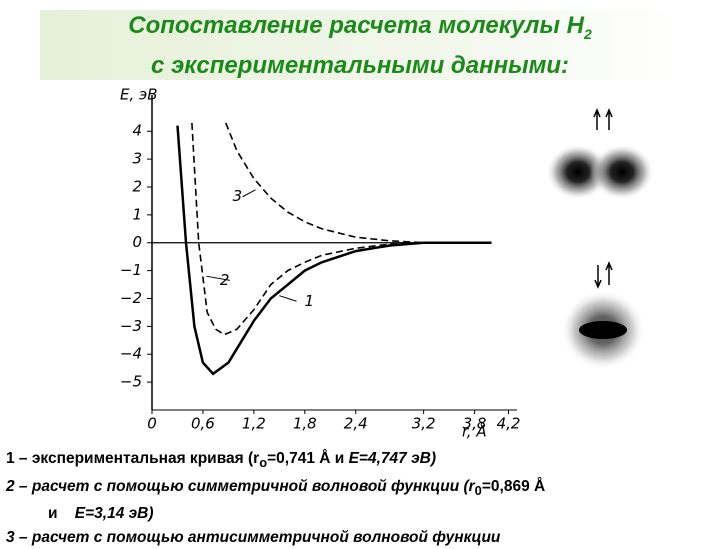 The height and width of the screenshot is (549, 720). Describe the element at coordinates (137, 242) in the screenshot. I see `y-tick-label: 0` at that location.